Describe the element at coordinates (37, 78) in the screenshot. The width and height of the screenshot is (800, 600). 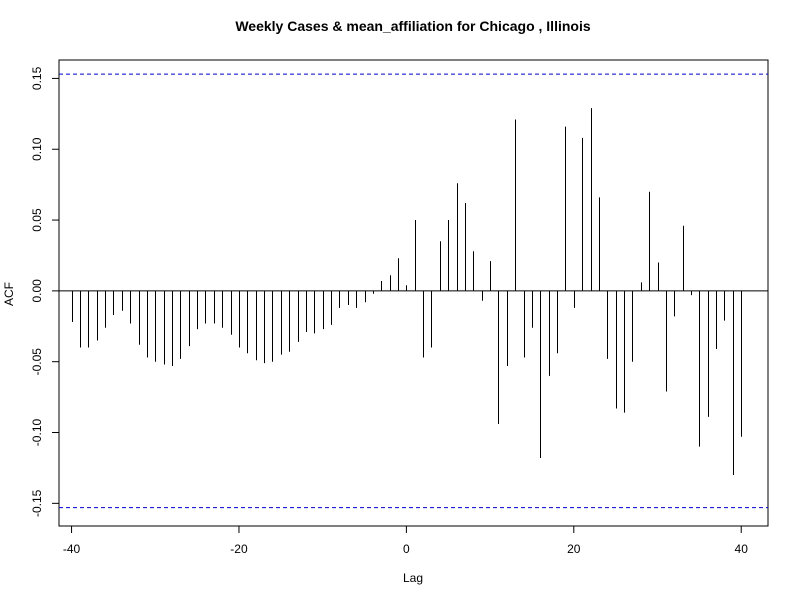
I see `y-tick-label: 0.15` at that location.